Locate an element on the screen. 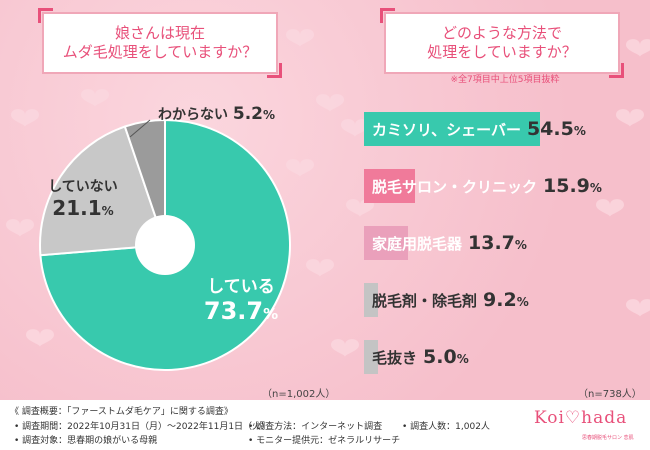 Image resolution: width=650 pixels, height=450 pixels. pie-label-unknown: わからない 5.2% is located at coordinates (216, 114).